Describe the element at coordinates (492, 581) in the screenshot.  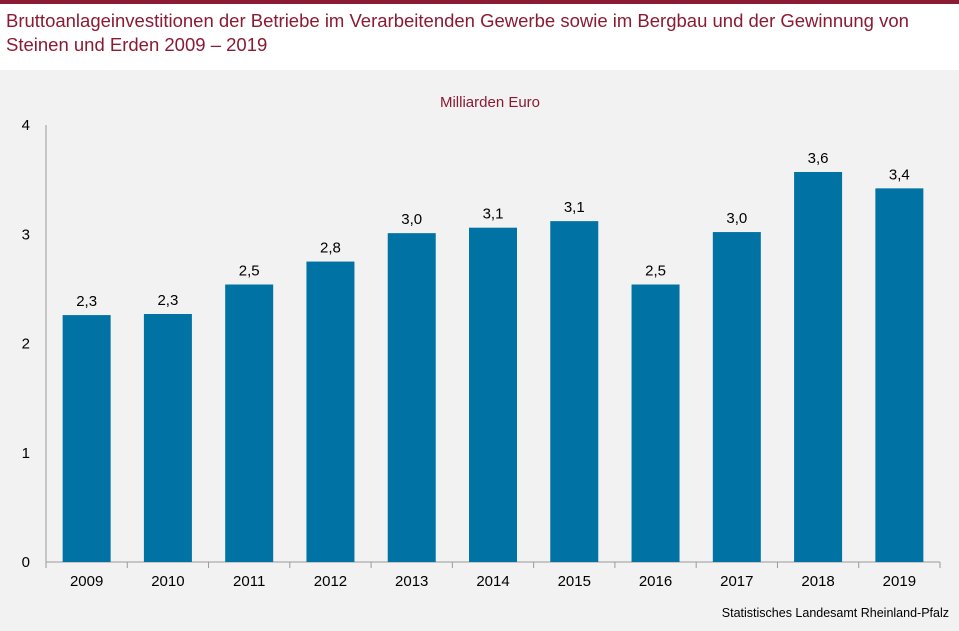
I see `x-tick-label-2014: 2014` at that location.